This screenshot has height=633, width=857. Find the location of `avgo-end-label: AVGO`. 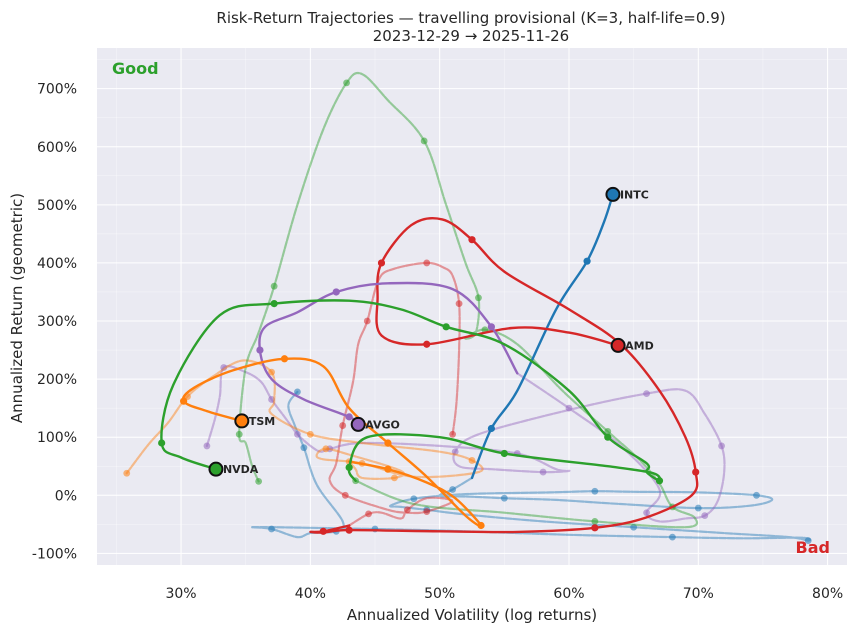

avgo-end-label: AVGO is located at coordinates (382, 424).